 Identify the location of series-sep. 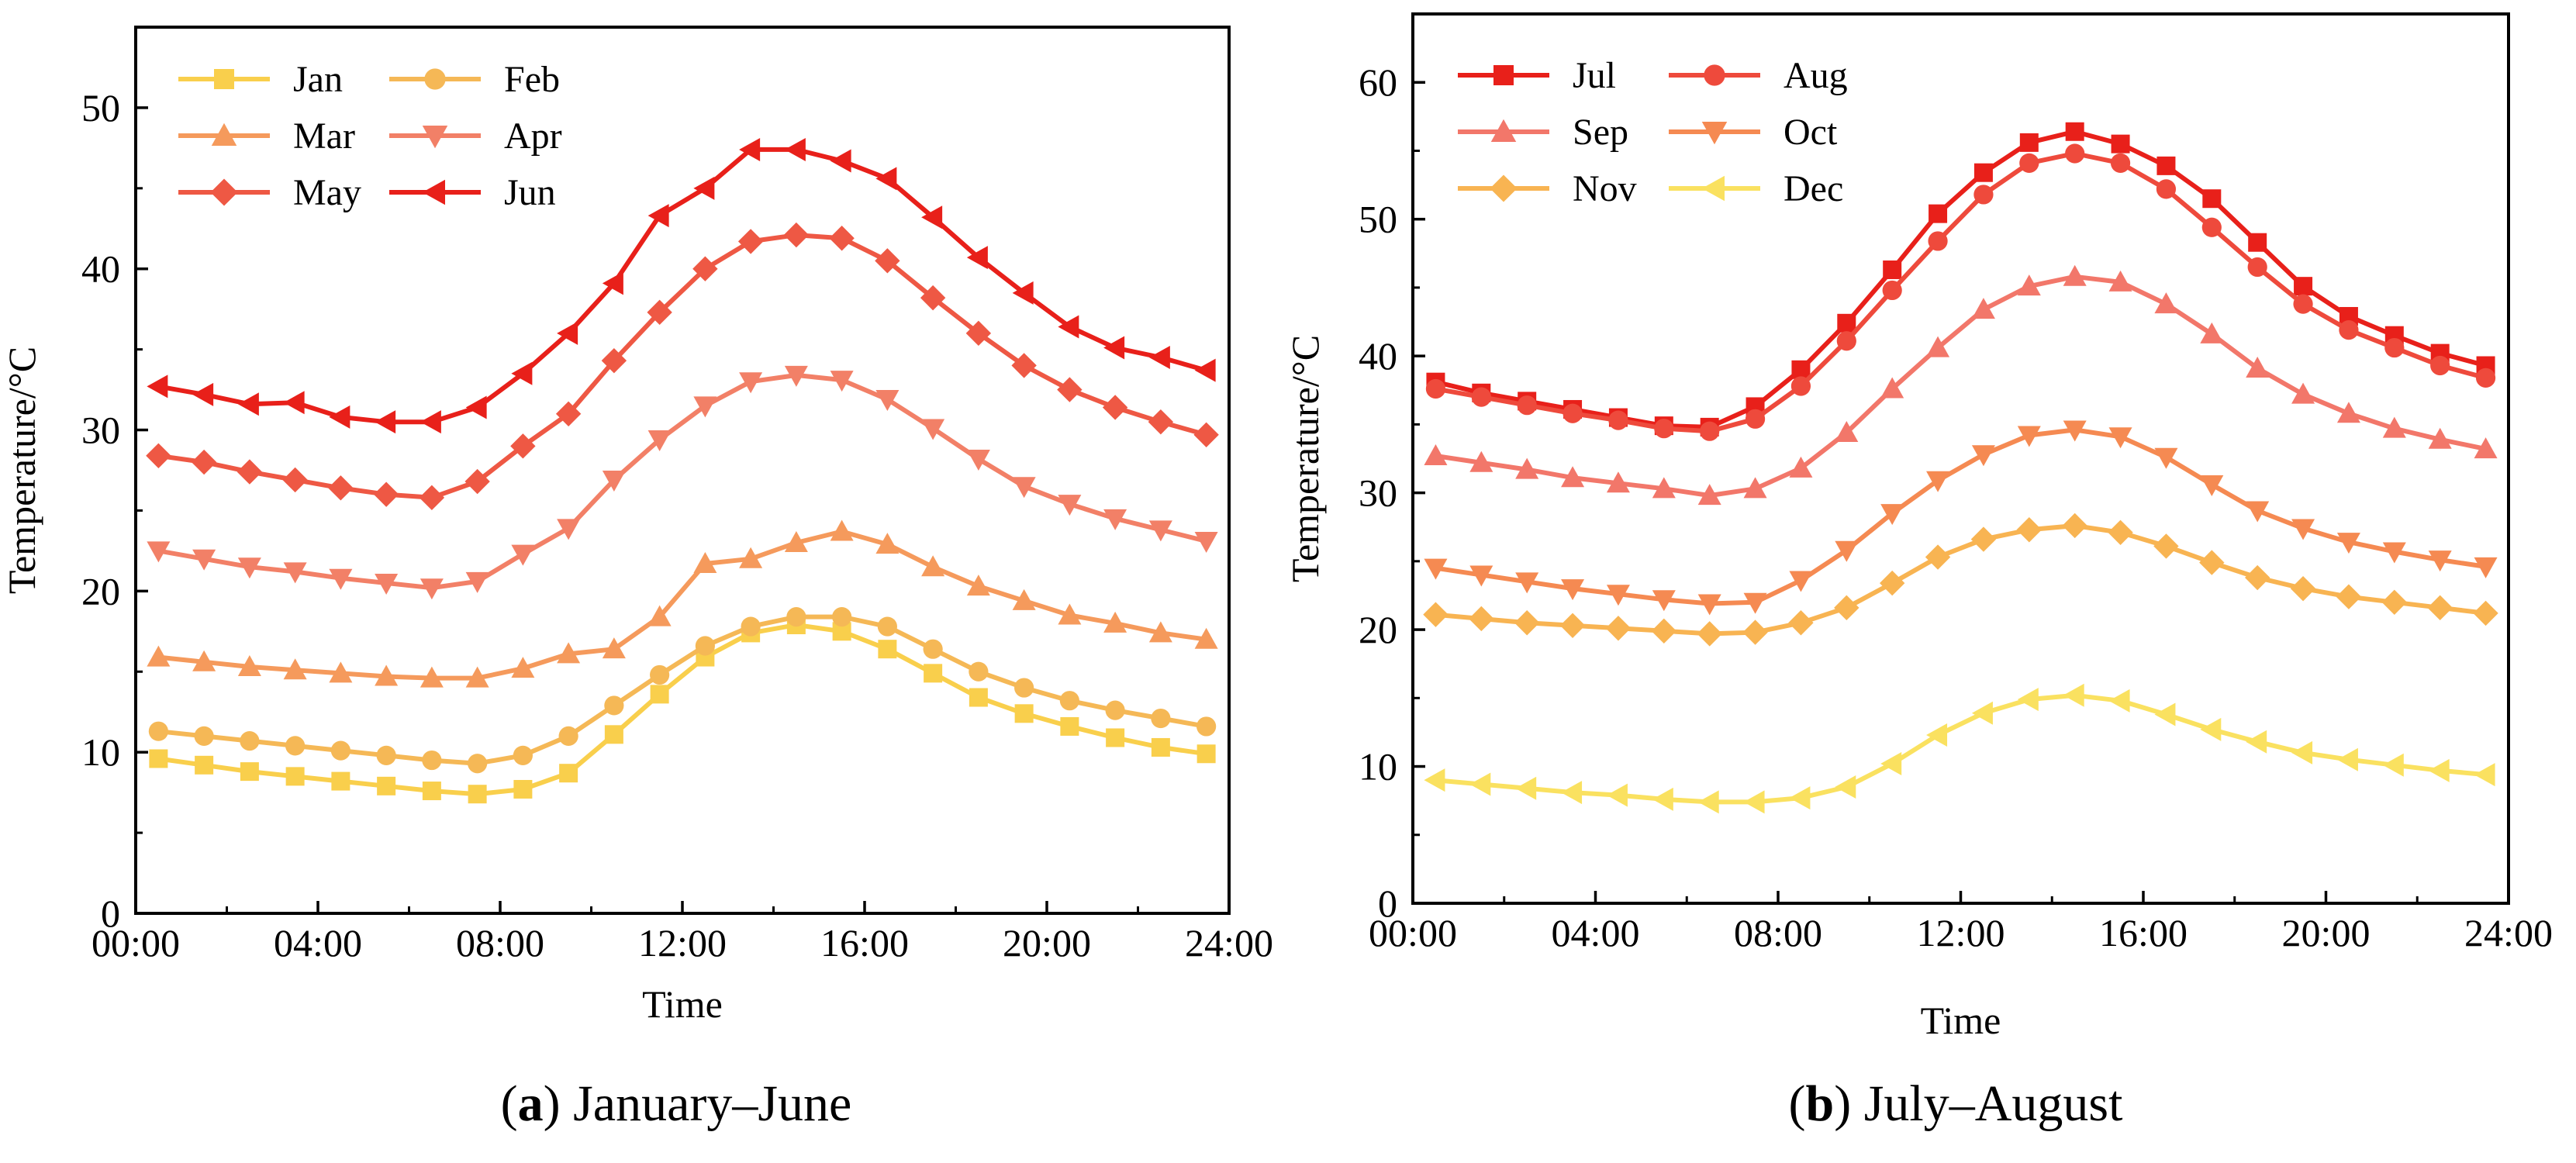
(1961, 385).